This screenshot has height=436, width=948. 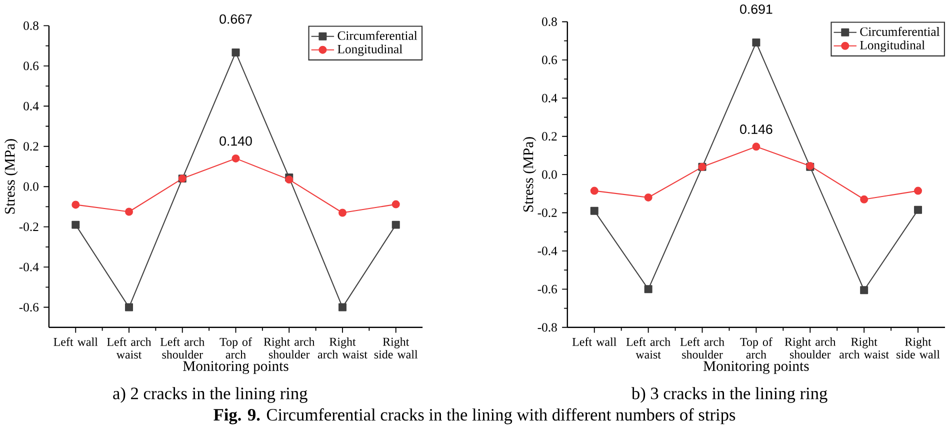 What do you see at coordinates (475, 416) in the screenshot?
I see `text: Fig. 9. Circumferential cracks in the lining with different numbers of strips` at bounding box center [475, 416].